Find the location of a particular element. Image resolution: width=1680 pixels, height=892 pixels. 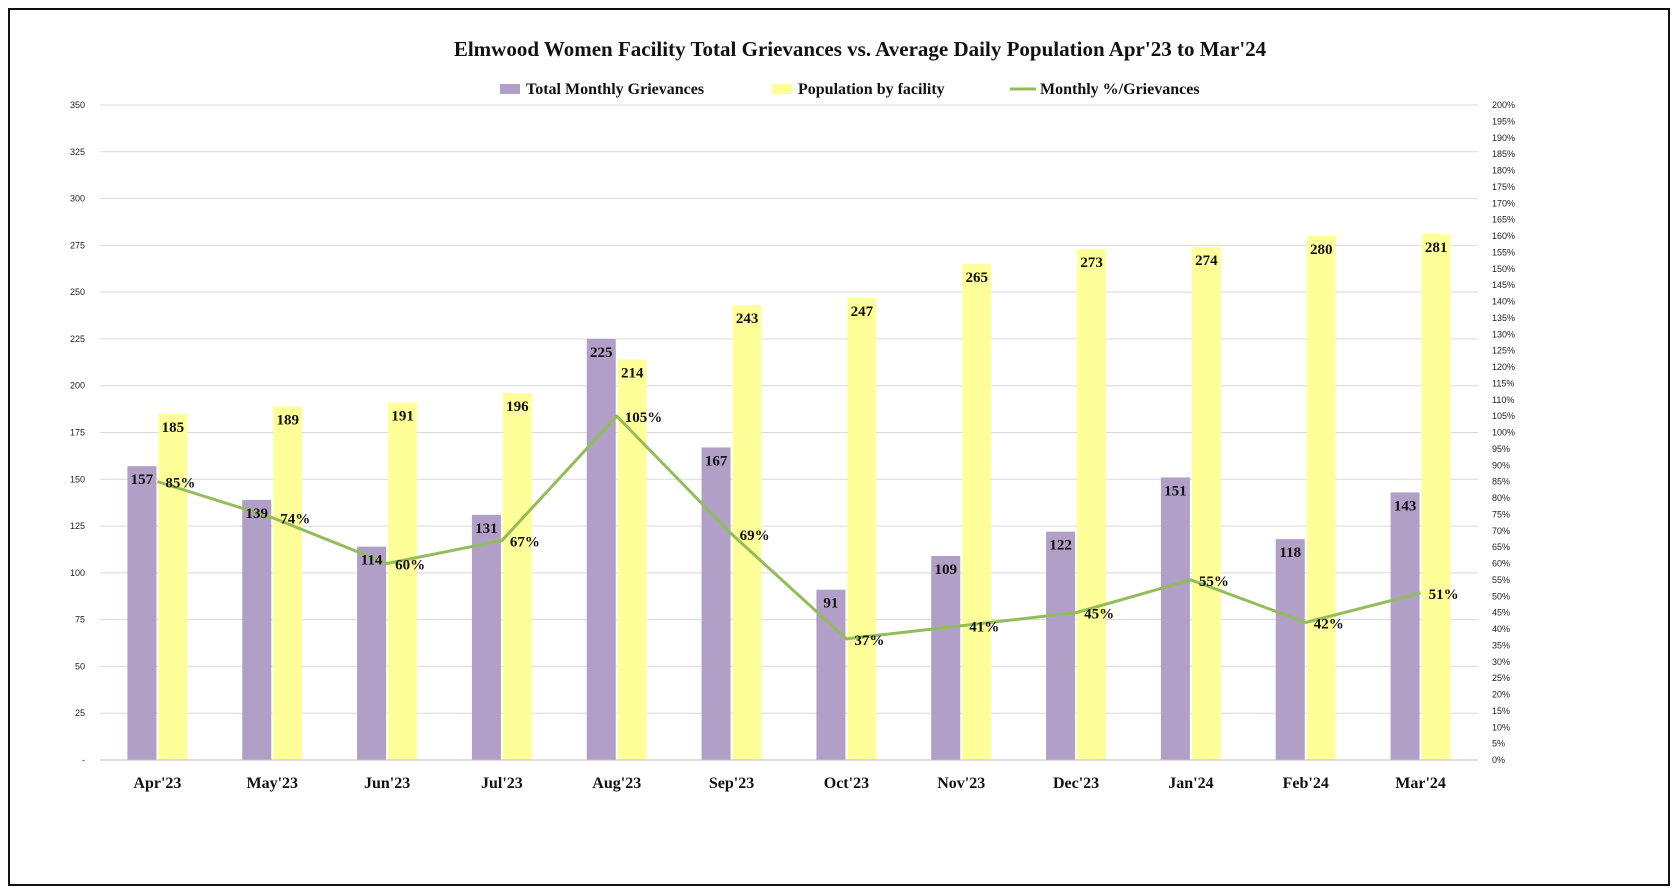

right-tick-label: 80% is located at coordinates (1501, 498).